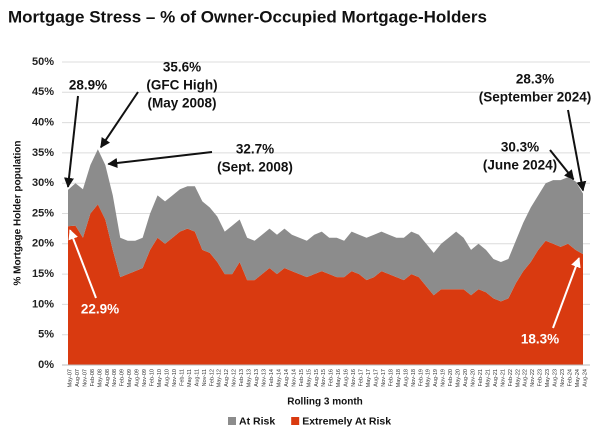  I want to click on annotation: 35.6%, so click(182, 67).